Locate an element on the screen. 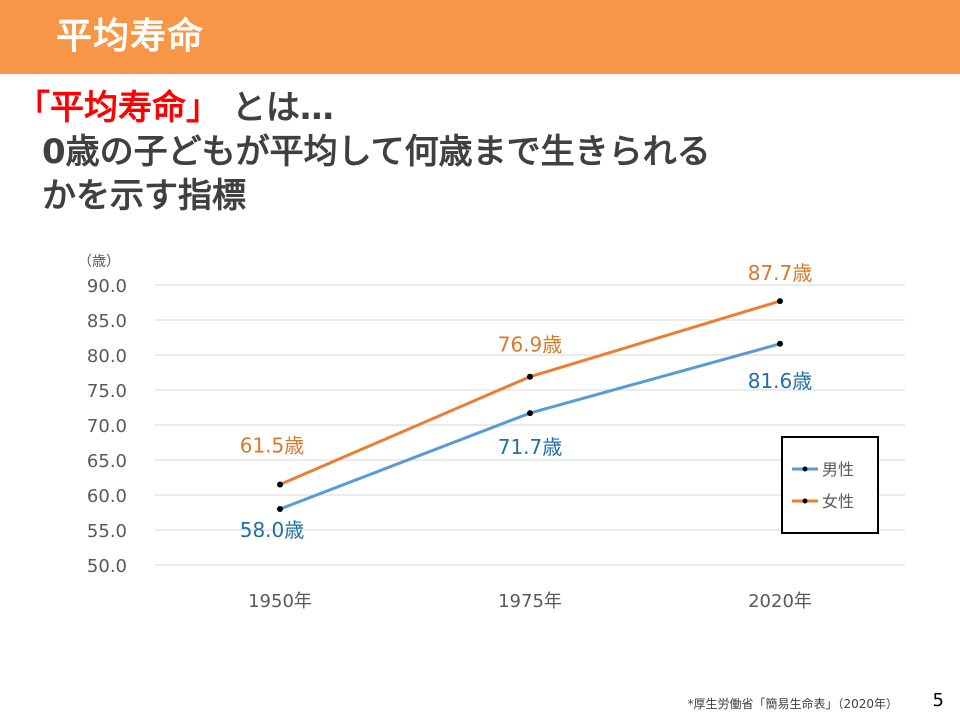 The height and width of the screenshot is (720, 960). y-axis-label: （歳） is located at coordinates (99, 262).